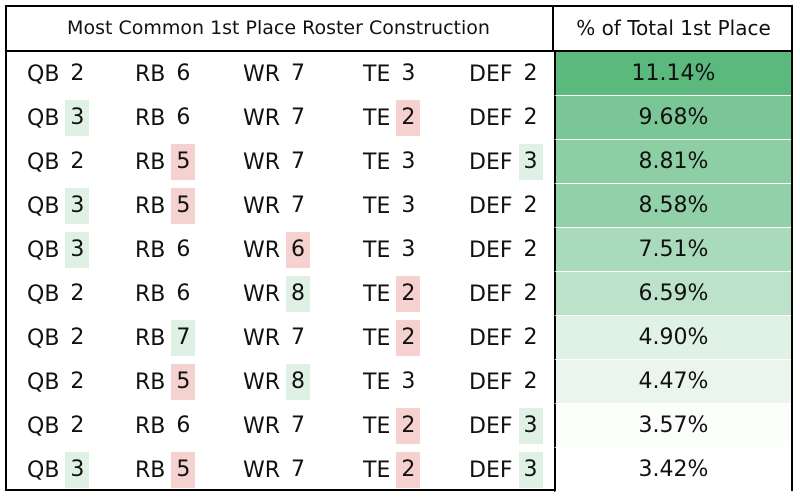  I want to click on table-row: QB 2 RB 6 WR 7 TE 3 DEF 2 11.14%, so click(399, 74).